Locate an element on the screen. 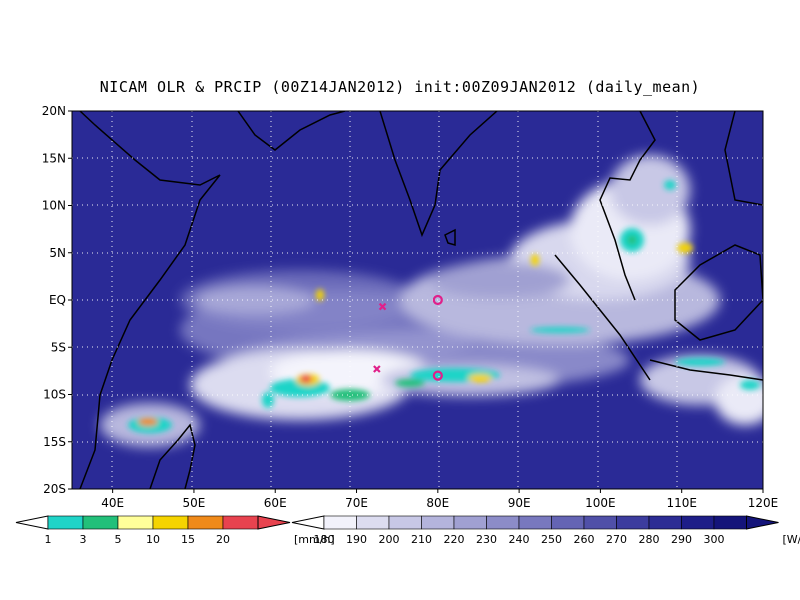  lon-tick-label: 50E is located at coordinates (194, 503).